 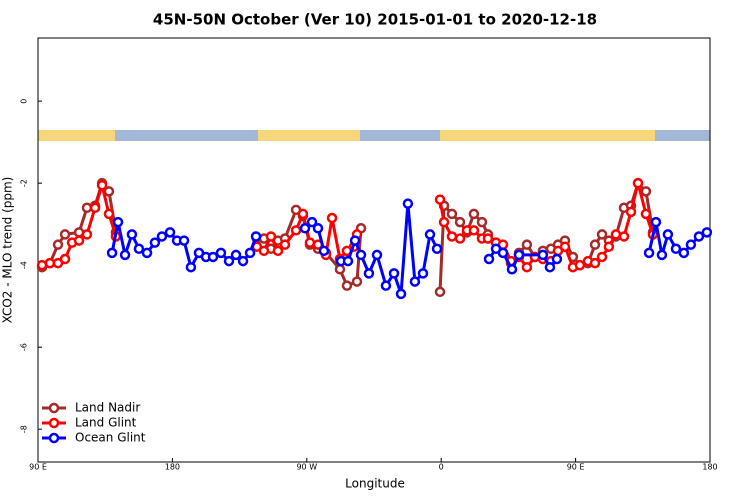 I want to click on legend-label: Land Nadir, so click(x=107, y=408).